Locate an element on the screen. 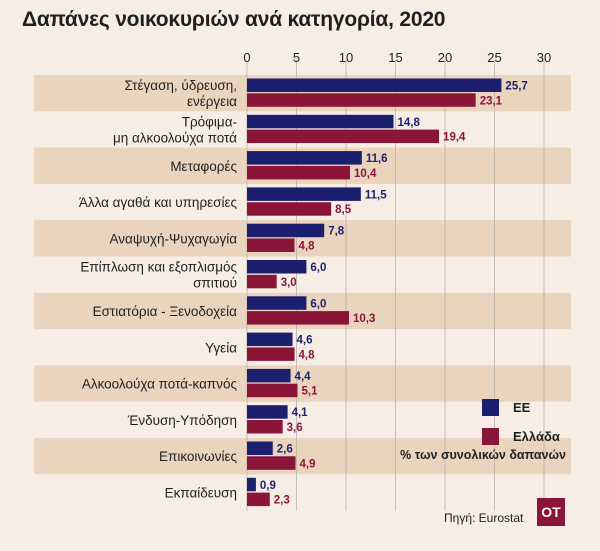 The height and width of the screenshot is (551, 600). value-label-eu: 4,4 is located at coordinates (303, 377).